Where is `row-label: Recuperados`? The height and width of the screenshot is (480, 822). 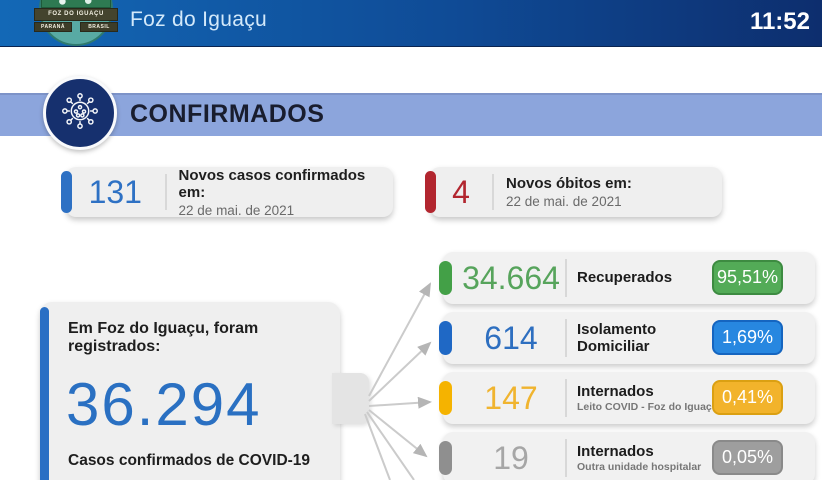
row-label: Recuperados is located at coordinates (625, 278).